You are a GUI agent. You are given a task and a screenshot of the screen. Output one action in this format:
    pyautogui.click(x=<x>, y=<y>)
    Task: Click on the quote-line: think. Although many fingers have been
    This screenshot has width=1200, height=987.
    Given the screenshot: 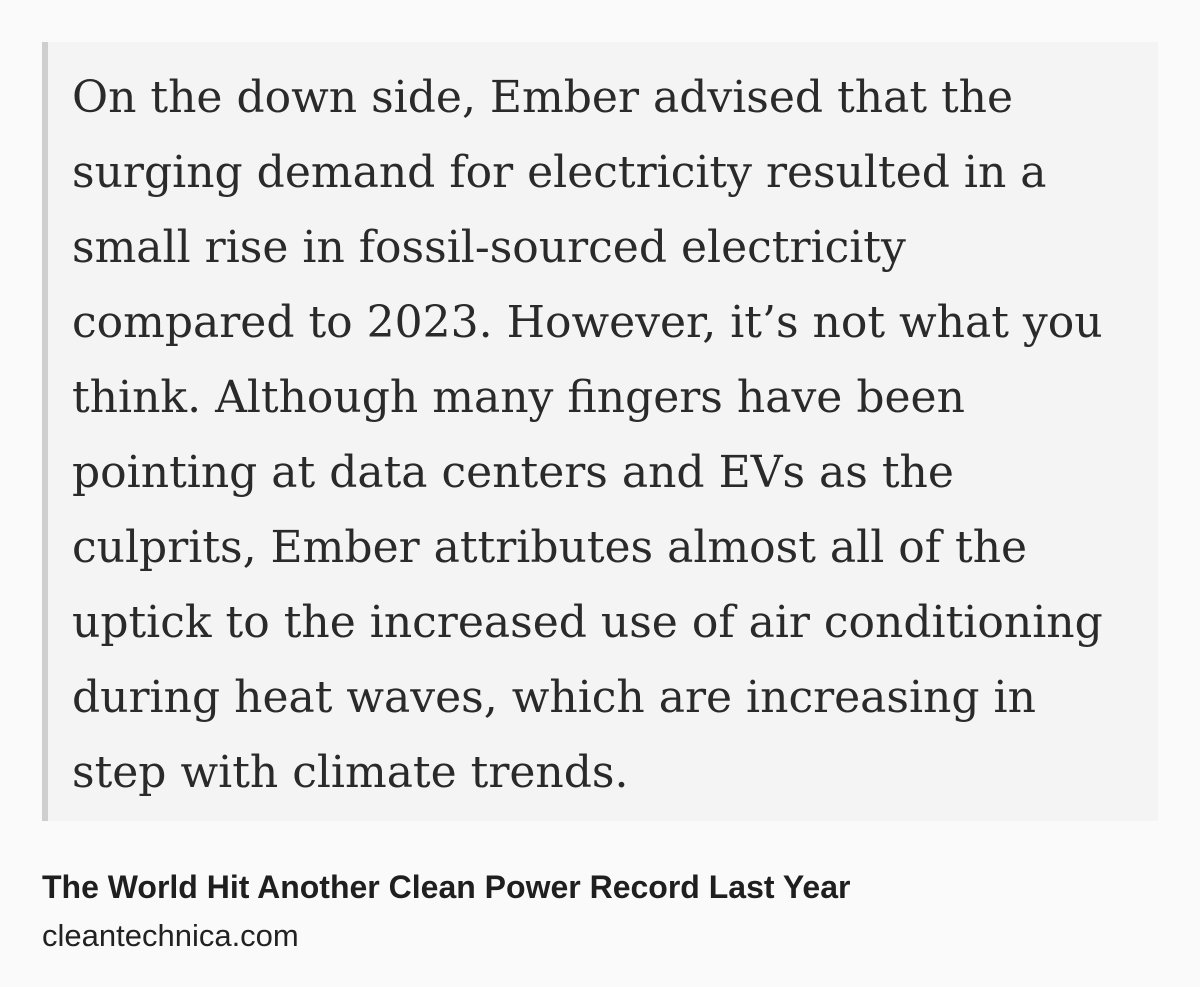 What is the action you would take?
    pyautogui.click(x=518, y=397)
    